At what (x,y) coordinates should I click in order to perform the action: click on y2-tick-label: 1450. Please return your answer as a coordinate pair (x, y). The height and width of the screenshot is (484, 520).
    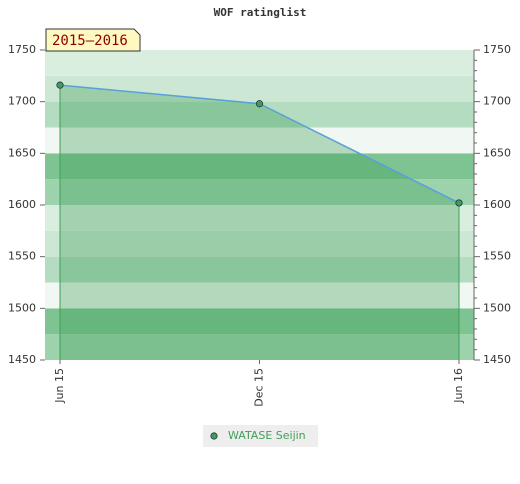
    Looking at the image, I should click on (497, 359).